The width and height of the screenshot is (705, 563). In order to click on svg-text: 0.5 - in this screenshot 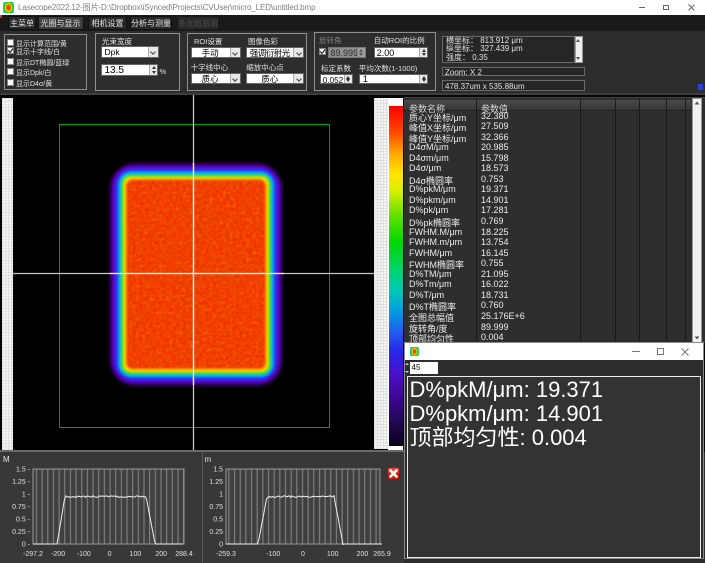, I will do `click(23, 520)`.